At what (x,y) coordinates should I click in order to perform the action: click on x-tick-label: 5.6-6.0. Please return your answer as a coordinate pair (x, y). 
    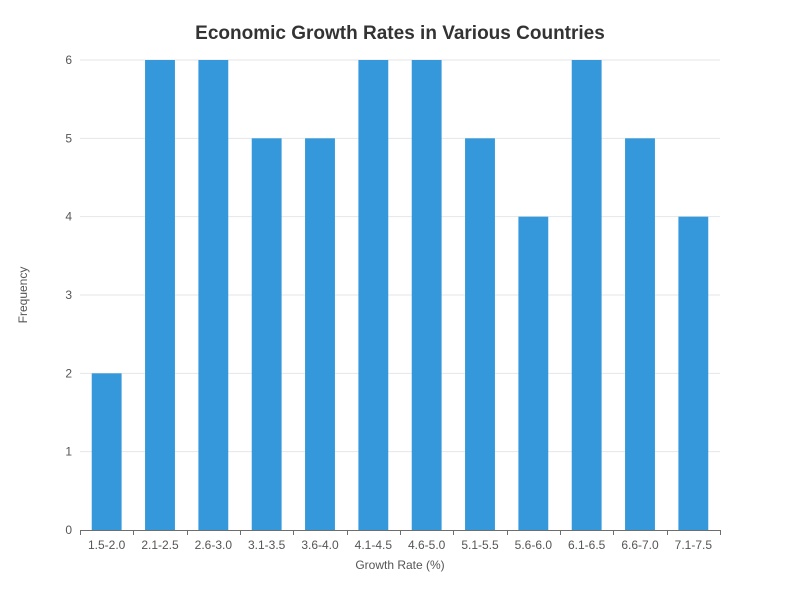
    Looking at the image, I should click on (534, 545).